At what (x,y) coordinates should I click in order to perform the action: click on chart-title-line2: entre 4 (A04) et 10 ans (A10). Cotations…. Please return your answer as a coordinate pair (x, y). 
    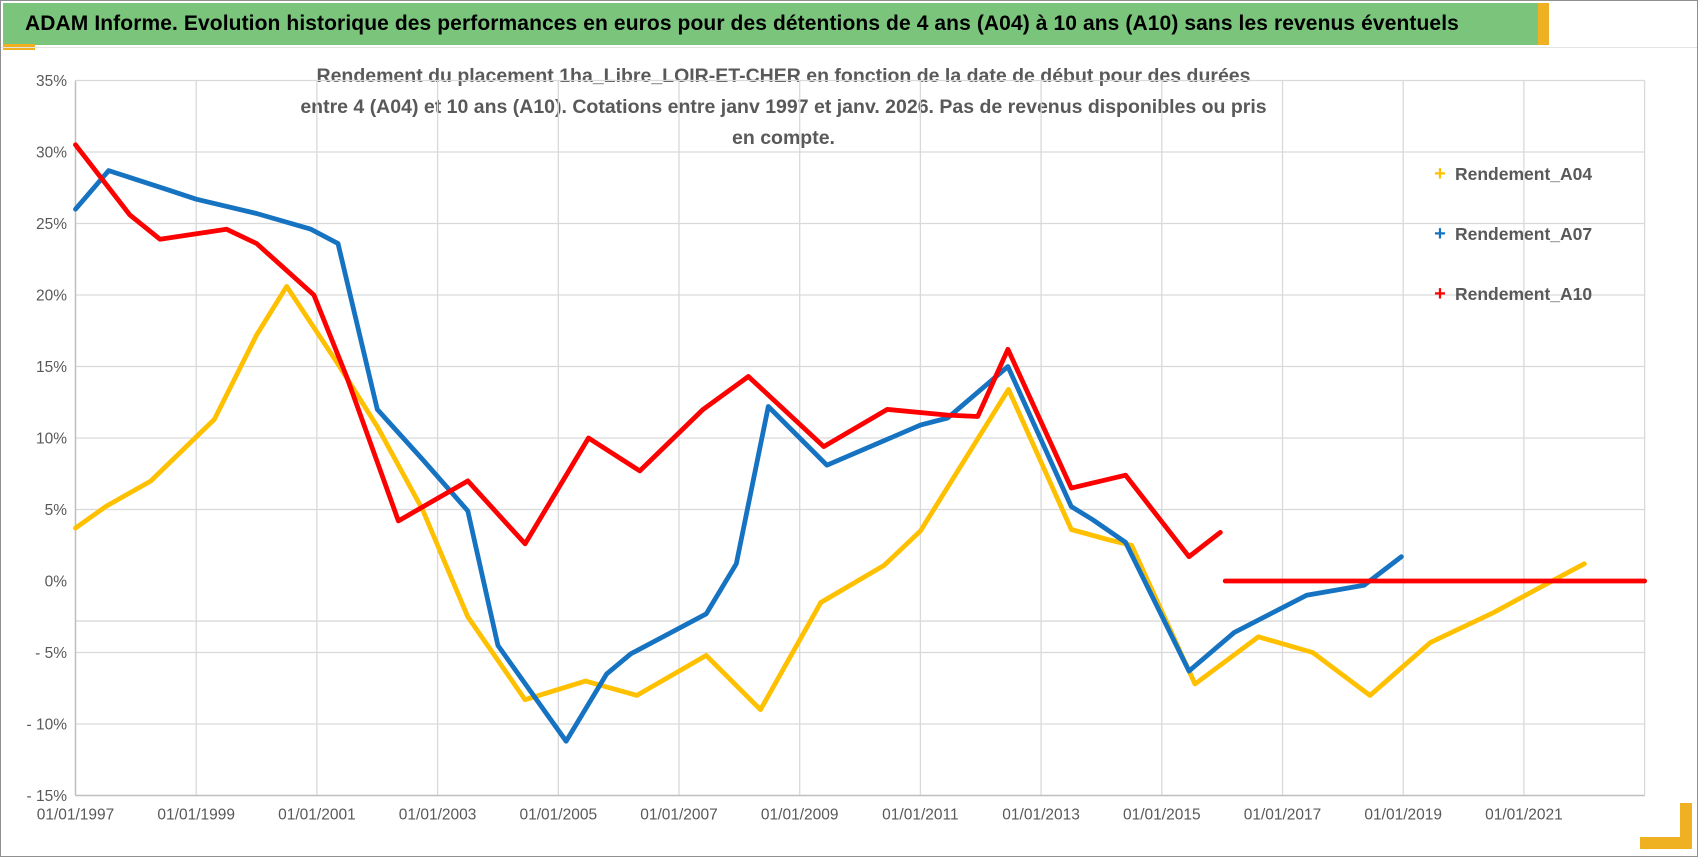
    Looking at the image, I should click on (783, 122).